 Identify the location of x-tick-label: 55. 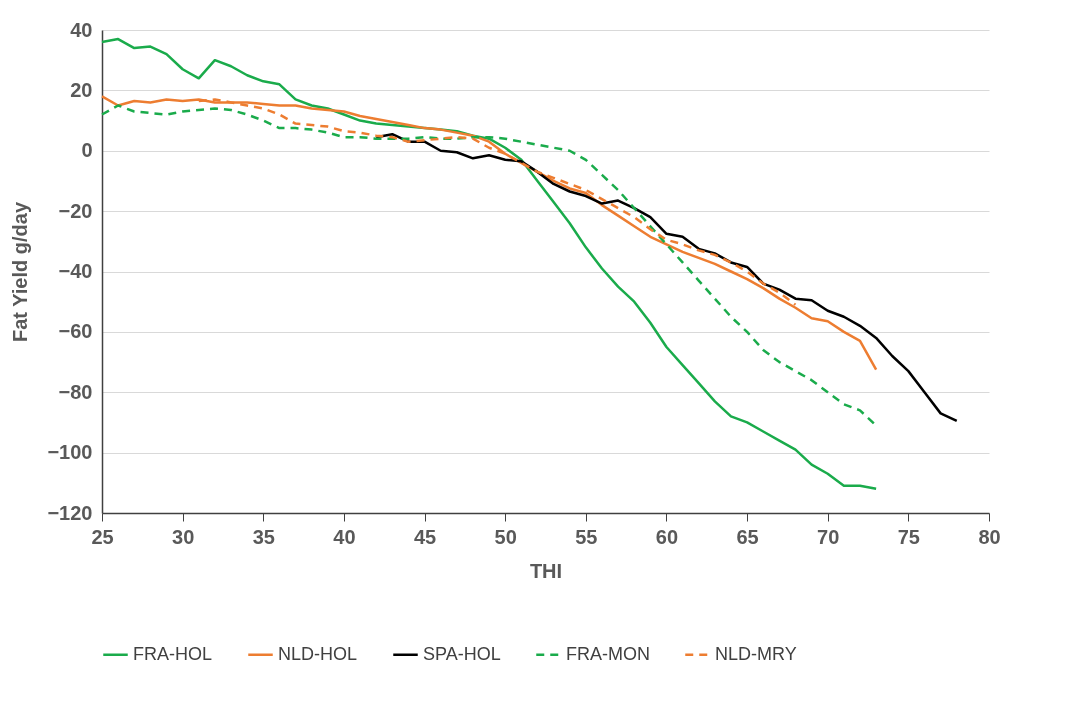
(586, 536).